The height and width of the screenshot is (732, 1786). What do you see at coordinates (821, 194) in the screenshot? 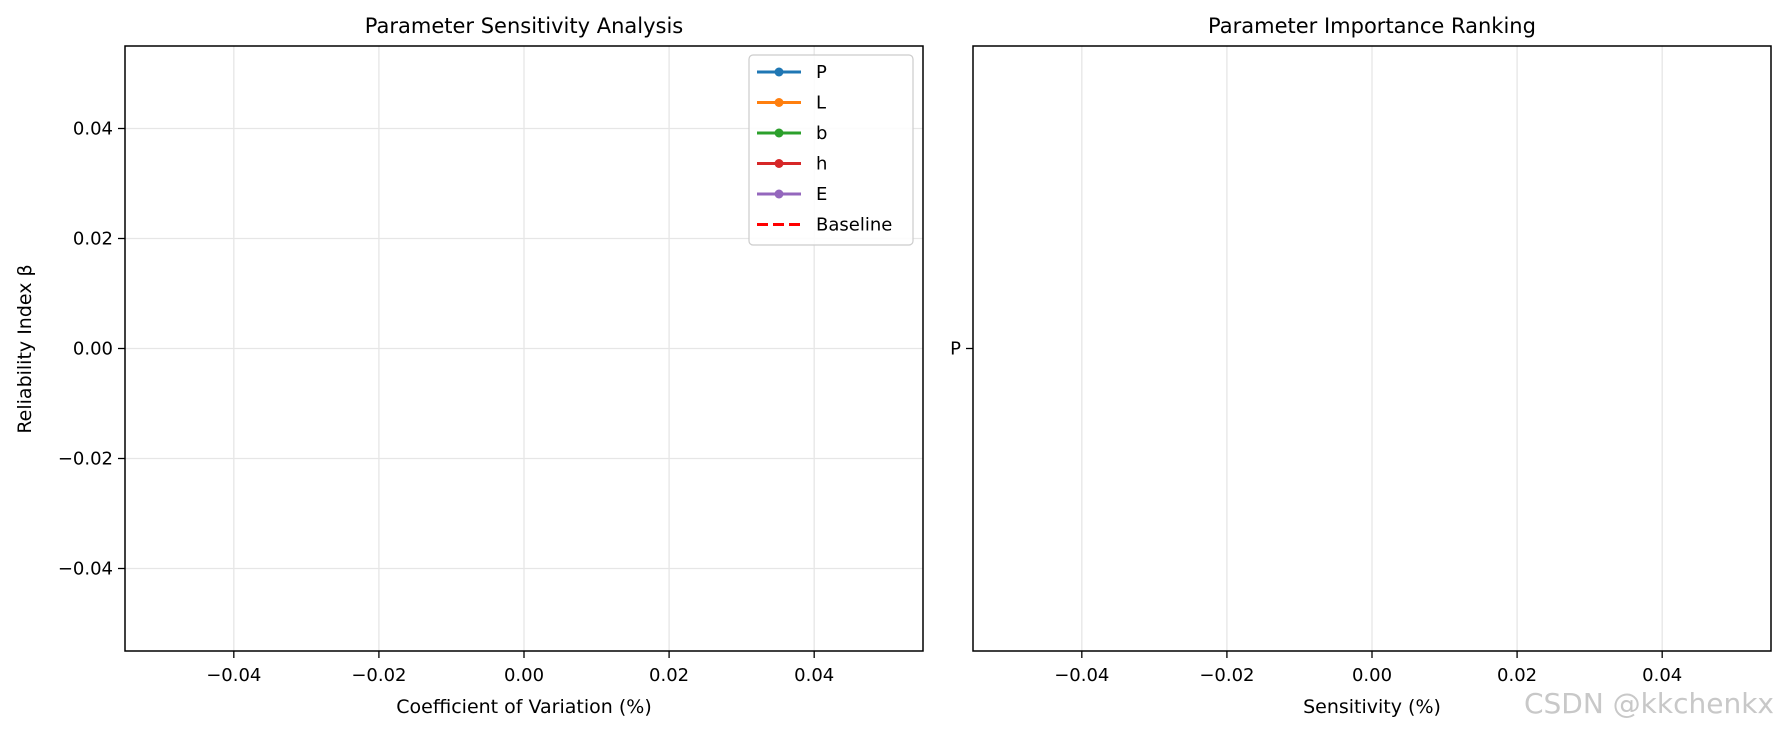
I see `legend-label: E` at bounding box center [821, 194].